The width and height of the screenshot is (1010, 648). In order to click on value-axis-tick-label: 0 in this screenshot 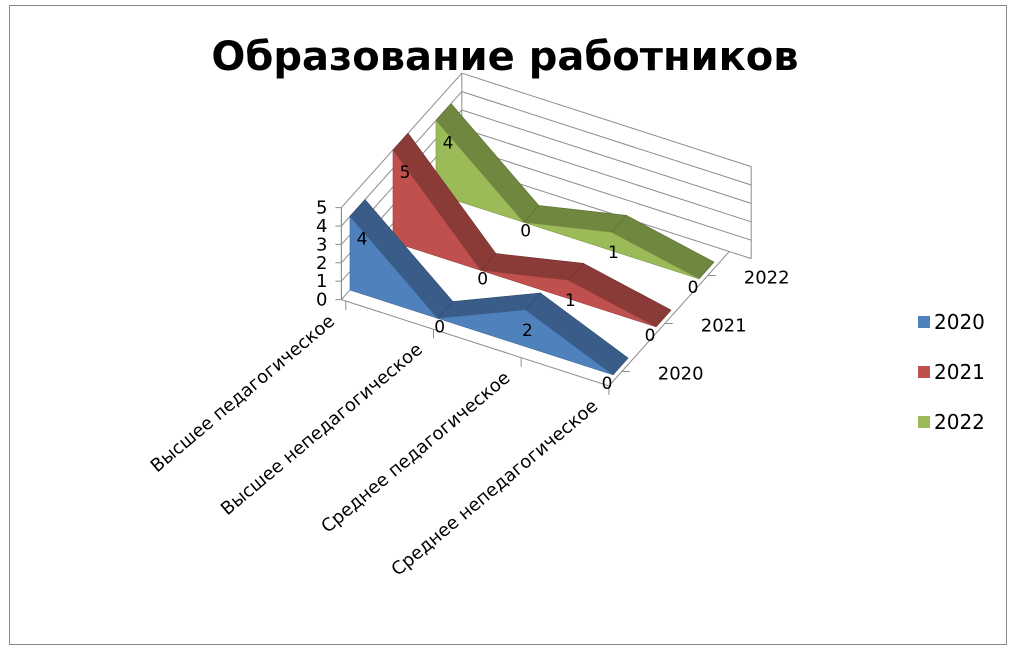, I will do `click(321, 300)`.